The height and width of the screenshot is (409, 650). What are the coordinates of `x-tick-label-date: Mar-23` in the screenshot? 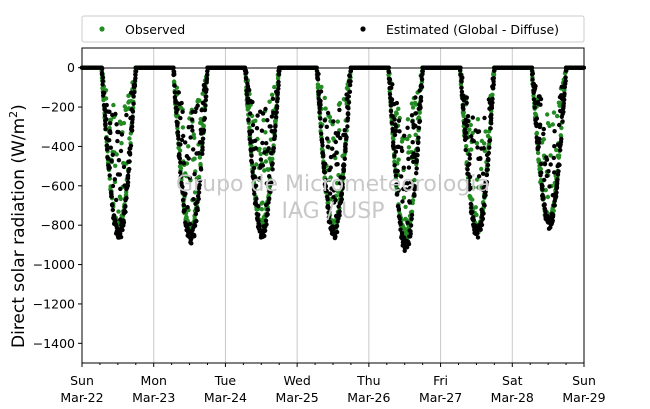 It's located at (153, 397).